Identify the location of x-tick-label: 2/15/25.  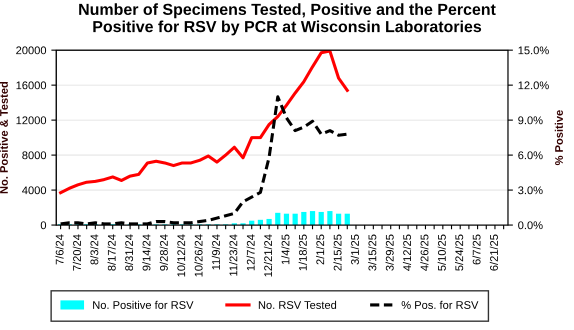
(337, 252).